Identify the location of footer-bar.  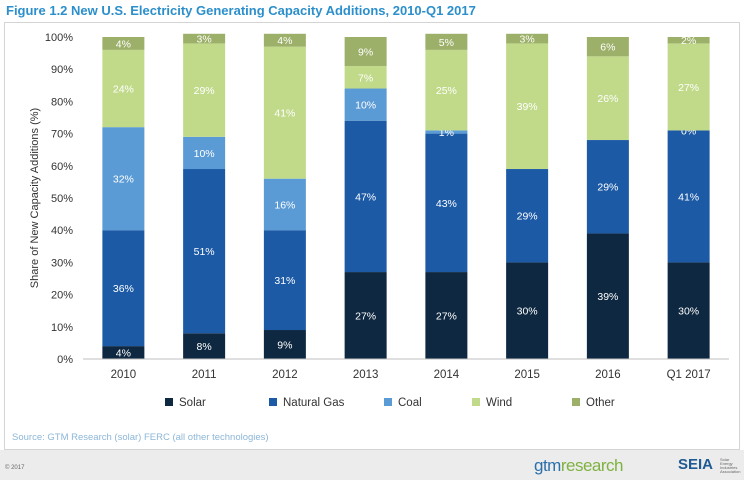
(372, 465).